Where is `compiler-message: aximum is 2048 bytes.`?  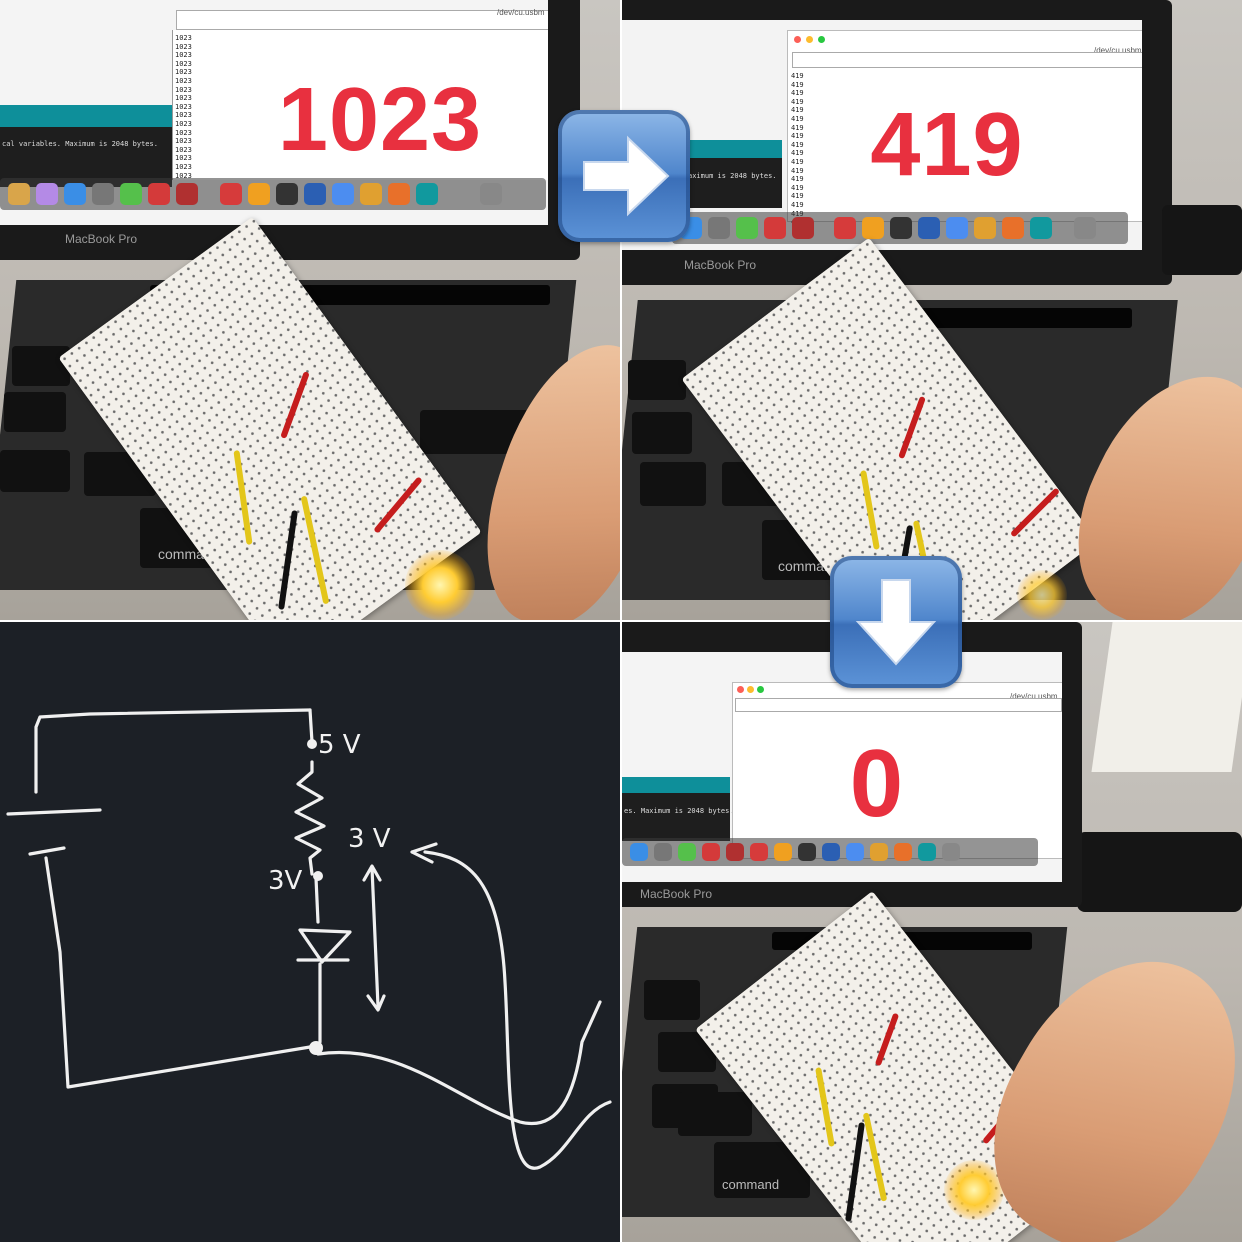 compiler-message: aximum is 2048 bytes. is located at coordinates (732, 176).